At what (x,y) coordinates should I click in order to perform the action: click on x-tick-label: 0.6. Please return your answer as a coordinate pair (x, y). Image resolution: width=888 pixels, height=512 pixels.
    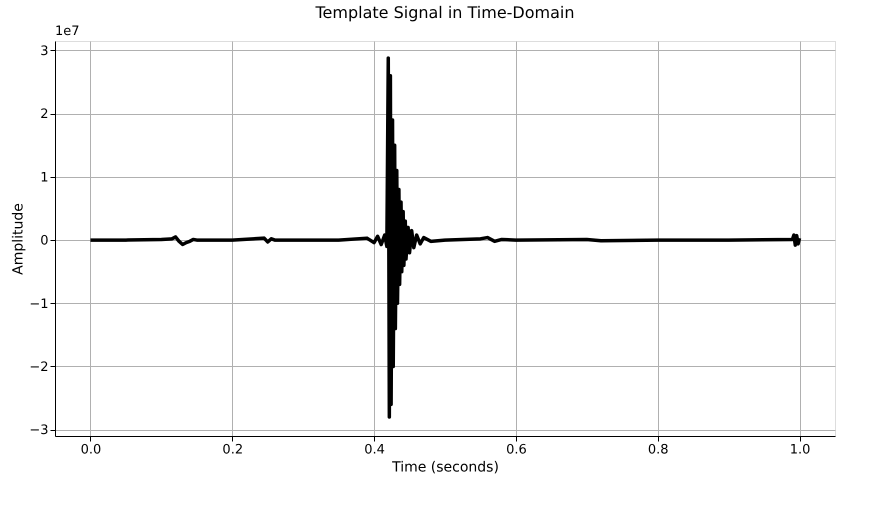
    Looking at the image, I should click on (516, 450).